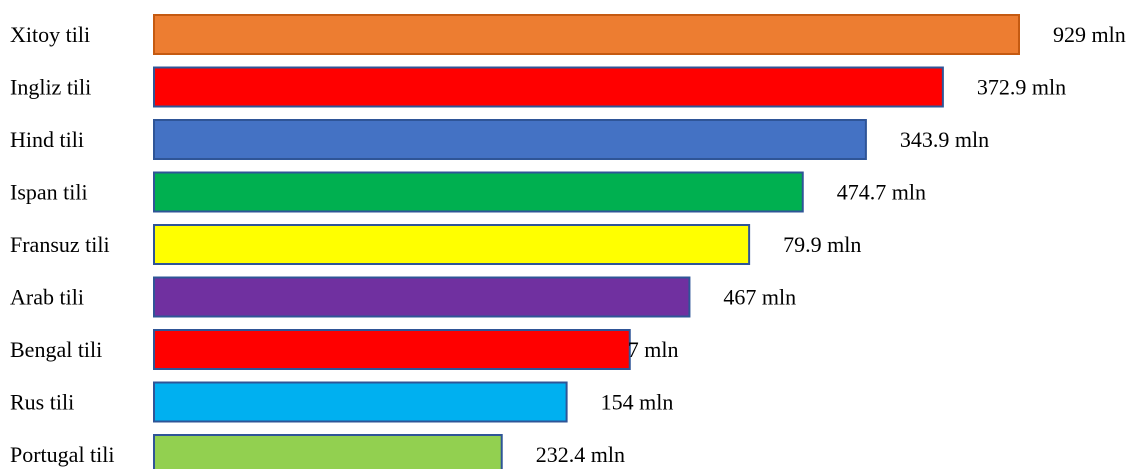 The width and height of the screenshot is (1142, 469). What do you see at coordinates (62, 454) in the screenshot?
I see `category-label-portugal-tili: Portugal tili` at bounding box center [62, 454].